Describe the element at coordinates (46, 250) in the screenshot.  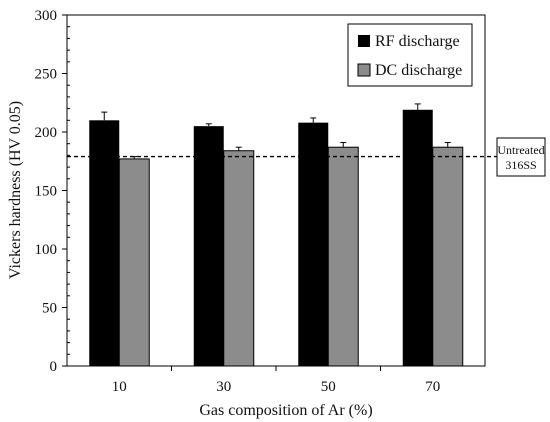
I see `y-tick-label: 100` at that location.